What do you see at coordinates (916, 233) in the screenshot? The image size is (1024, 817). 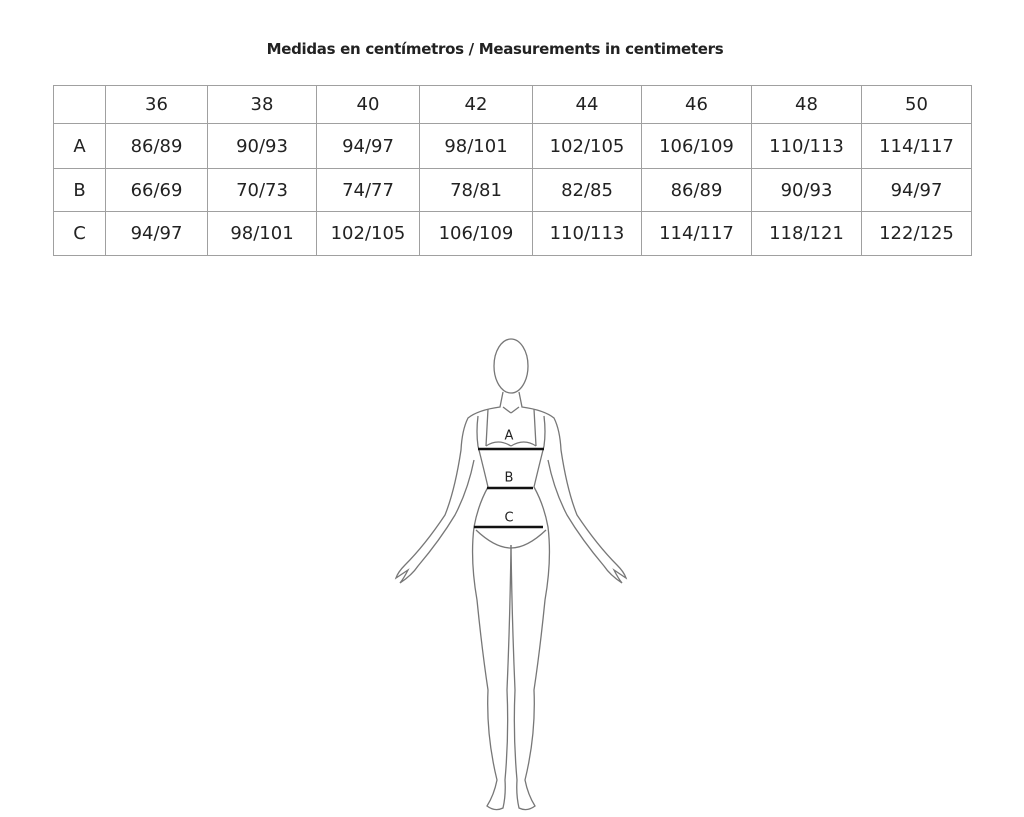 I see `cell: 122/125` at bounding box center [916, 233].